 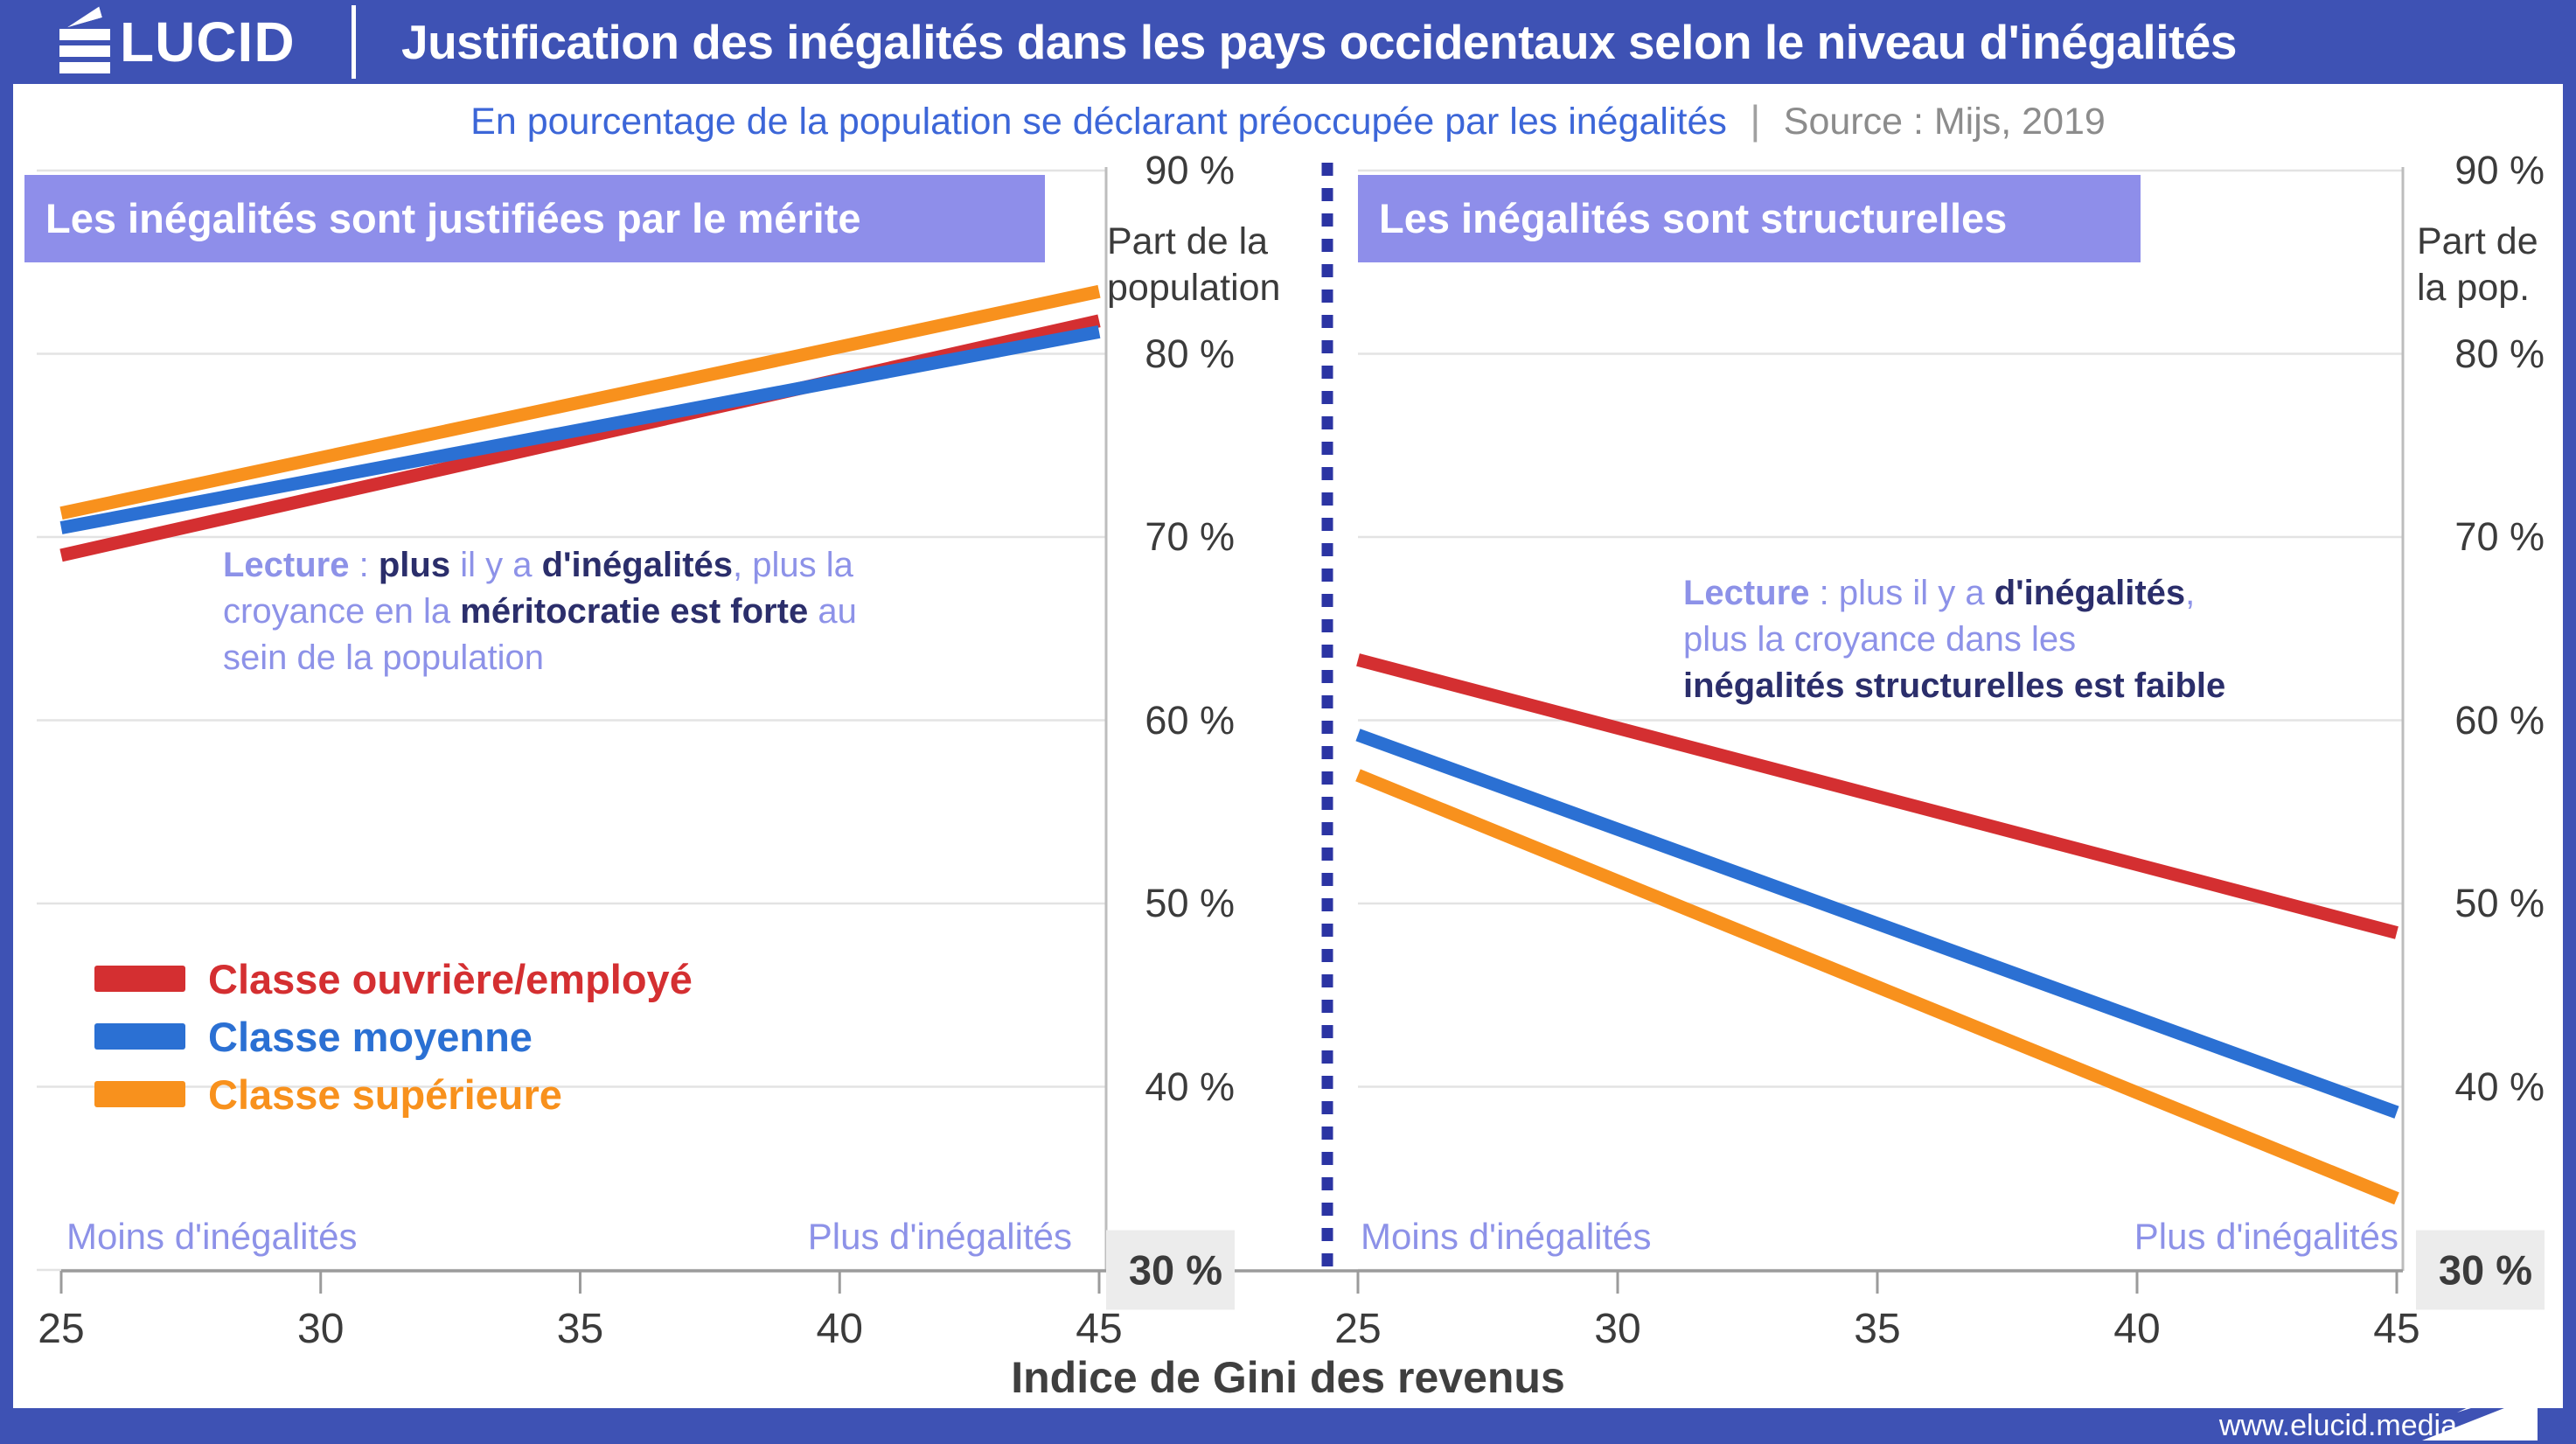 What do you see at coordinates (1749, 218) in the screenshot?
I see `panel-title-right: Les inégalités sont structurelles` at bounding box center [1749, 218].